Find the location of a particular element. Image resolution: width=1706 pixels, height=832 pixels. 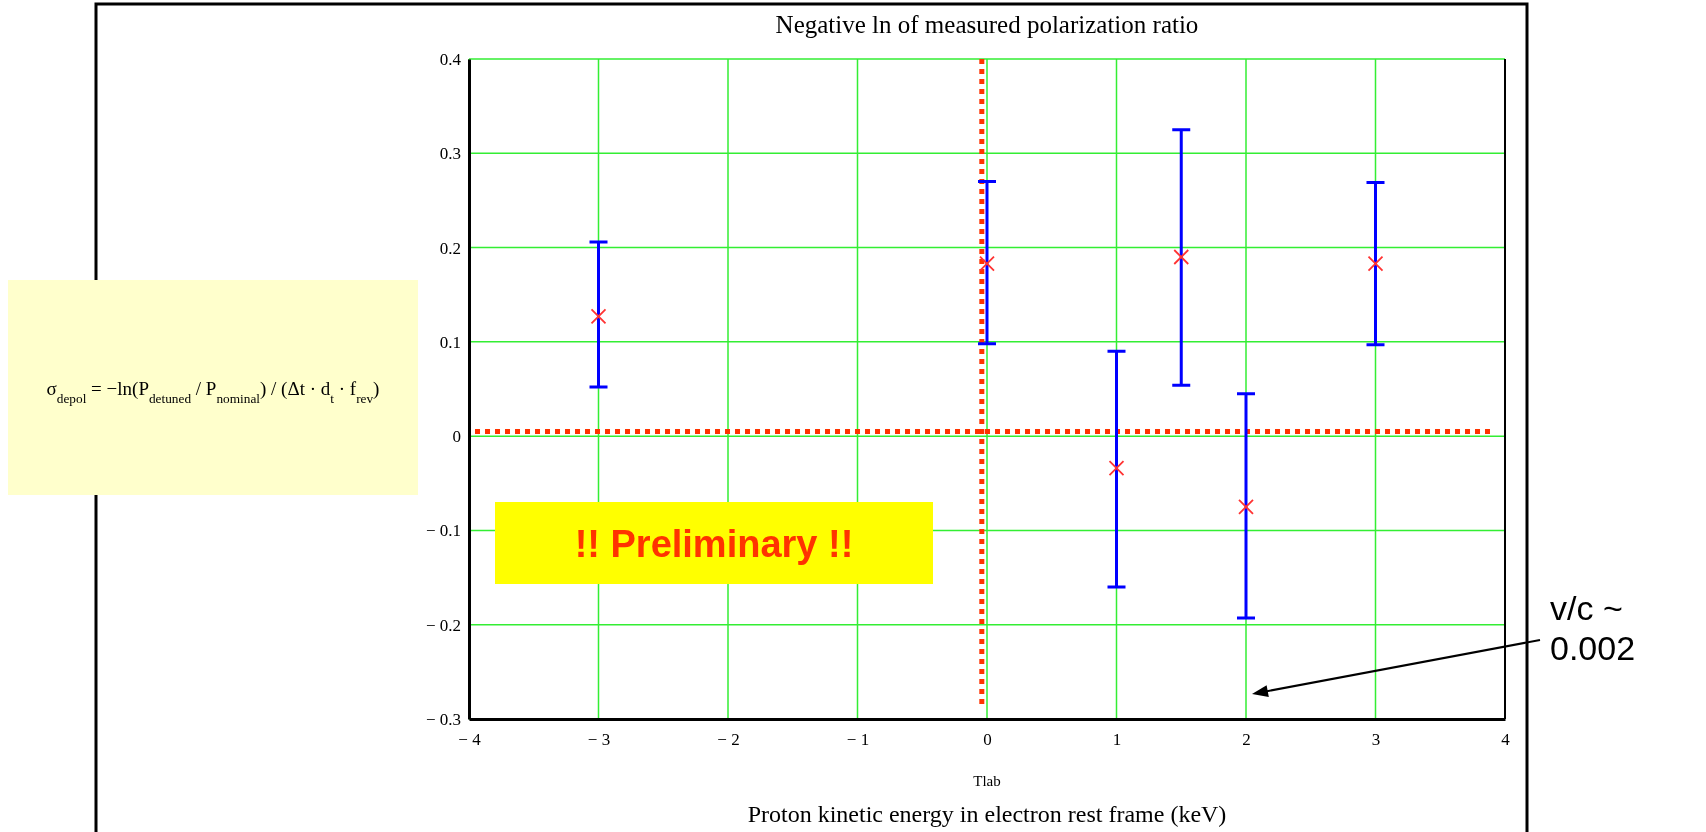

x-tick-label: 3 is located at coordinates (1376, 740).